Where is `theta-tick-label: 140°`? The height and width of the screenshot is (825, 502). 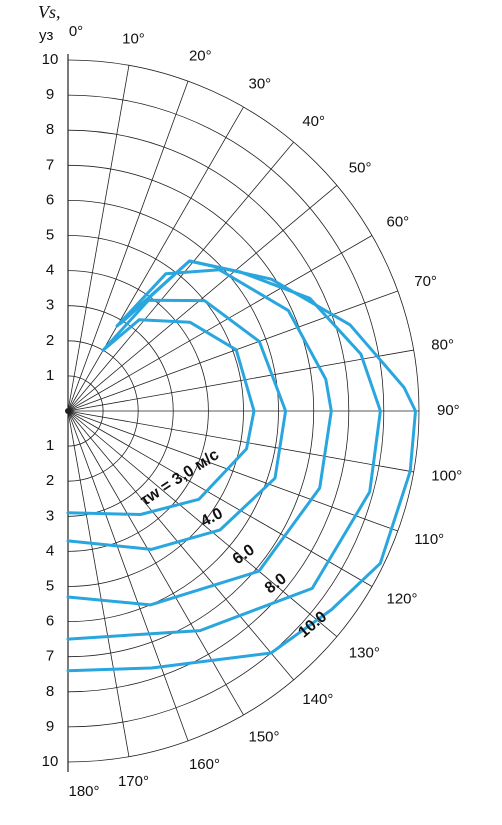 theta-tick-label: 140° is located at coordinates (317, 699).